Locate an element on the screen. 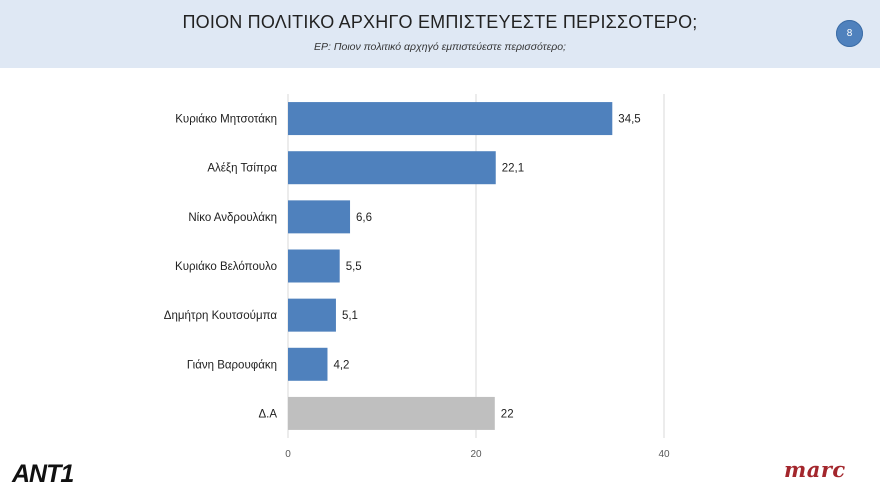  category-label: Κυριάκο Μητσοτάκη is located at coordinates (226, 120).